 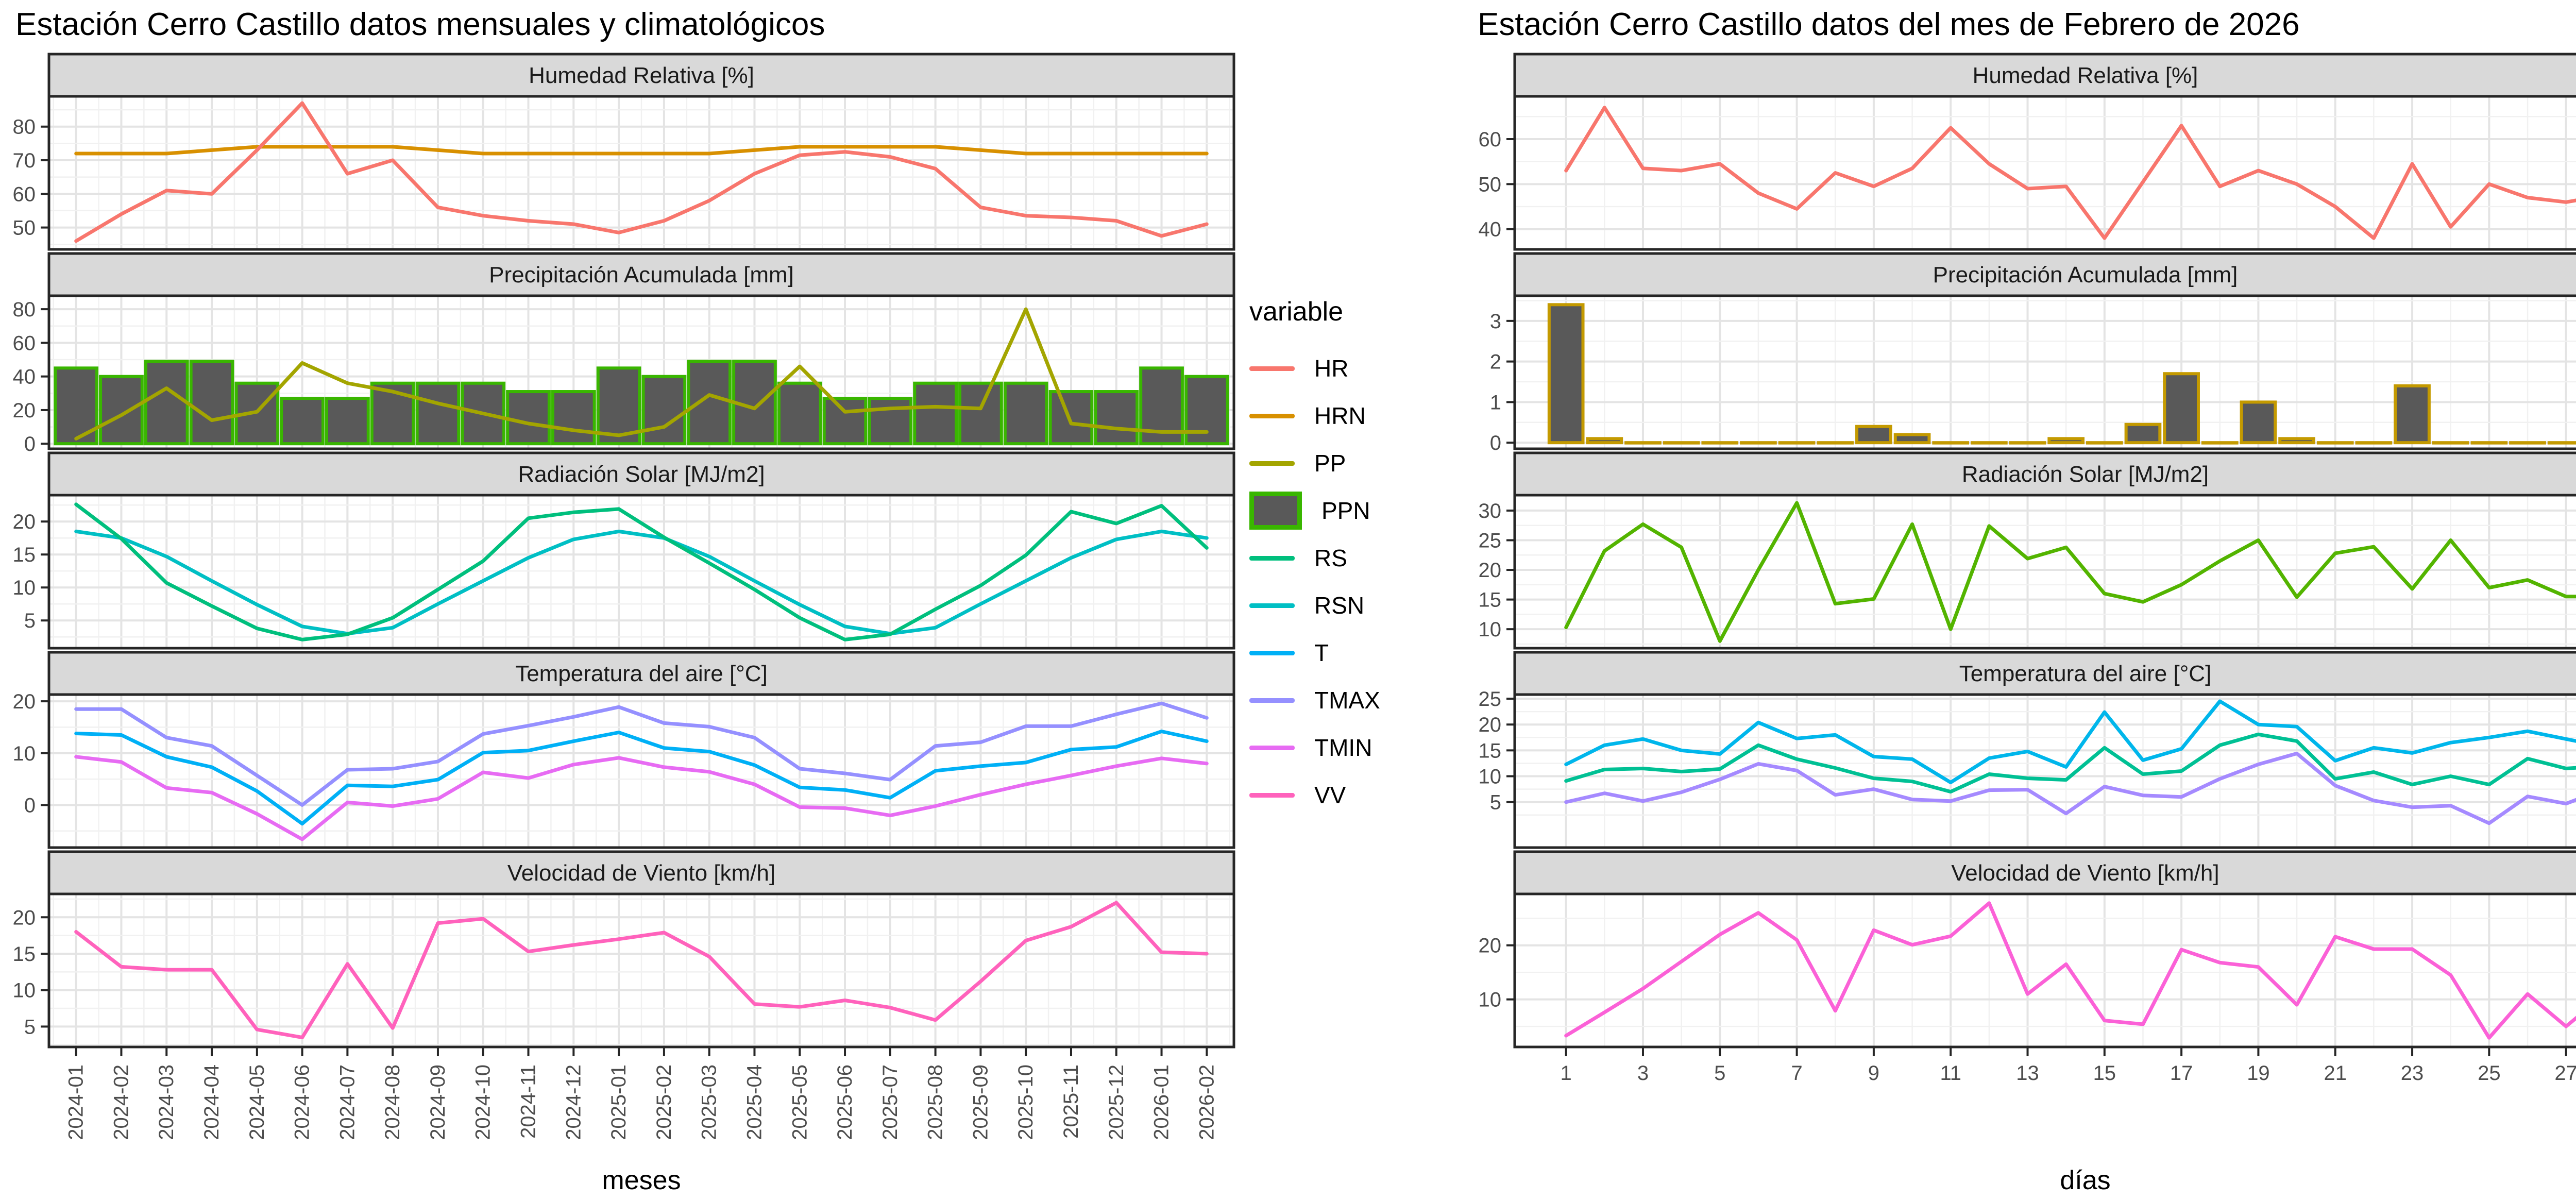 I want to click on legend-item-PP: PP, so click(x=1314, y=464).